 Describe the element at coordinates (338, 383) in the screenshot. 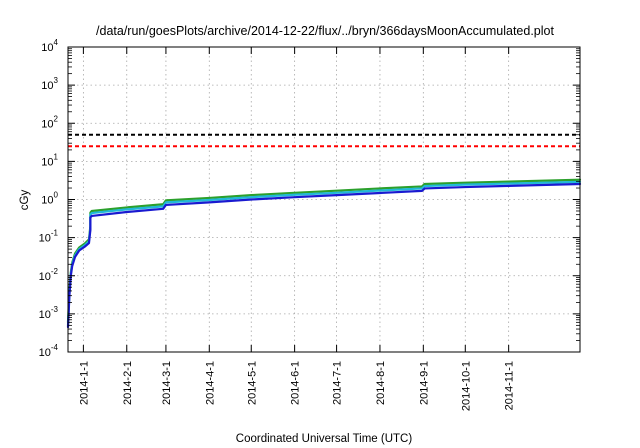

I see `x-tick-label: 2014-7-1` at that location.